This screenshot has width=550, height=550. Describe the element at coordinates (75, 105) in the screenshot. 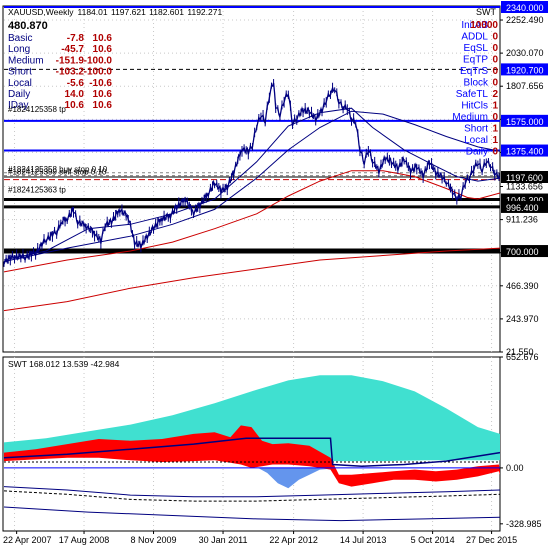

I see `info-value-a: 10.6` at that location.